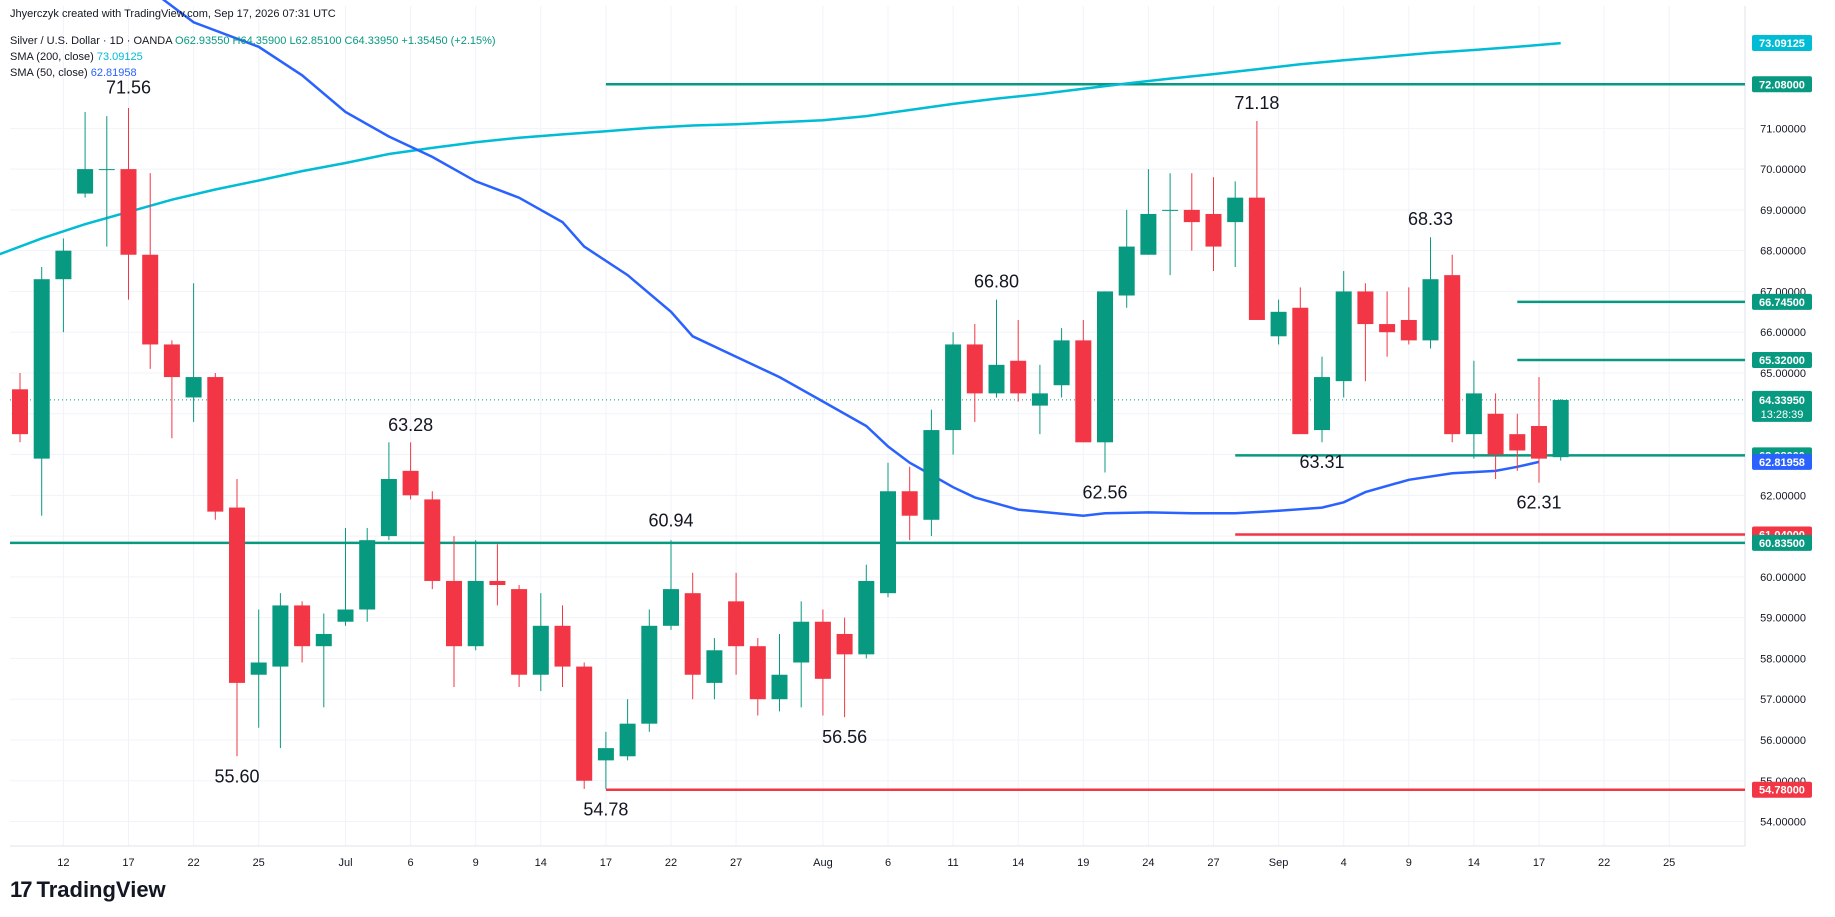 The height and width of the screenshot is (917, 1835). What do you see at coordinates (1148, 863) in the screenshot?
I see `time-tick-label: 24` at bounding box center [1148, 863].